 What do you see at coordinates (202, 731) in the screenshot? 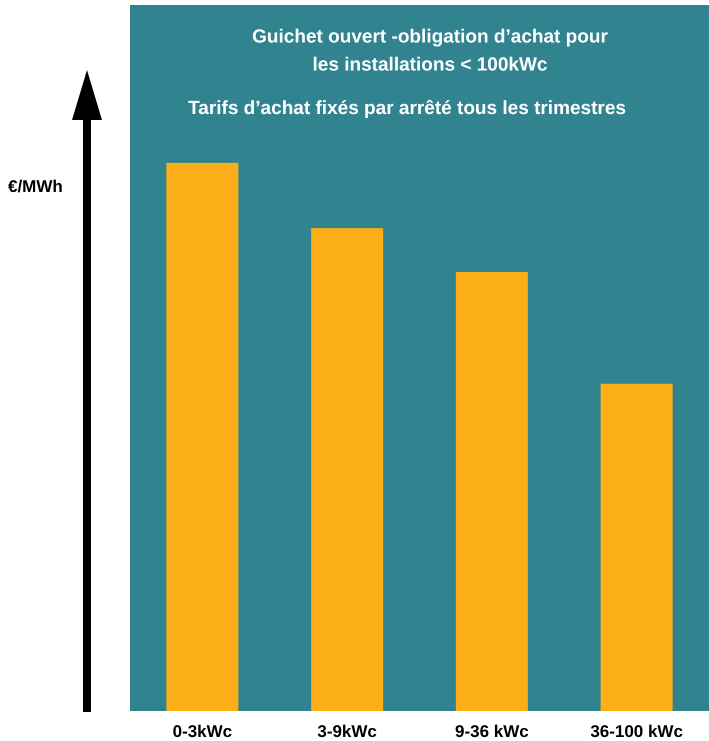
I see `x-tick-label: 0-3kWc` at bounding box center [202, 731].